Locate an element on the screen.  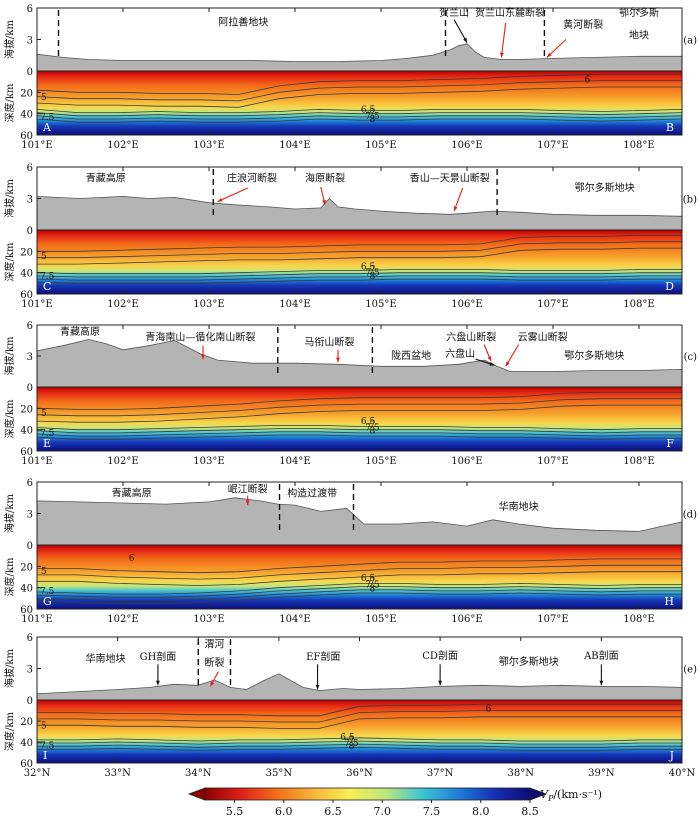
panel-label: (c) is located at coordinates (691, 357).